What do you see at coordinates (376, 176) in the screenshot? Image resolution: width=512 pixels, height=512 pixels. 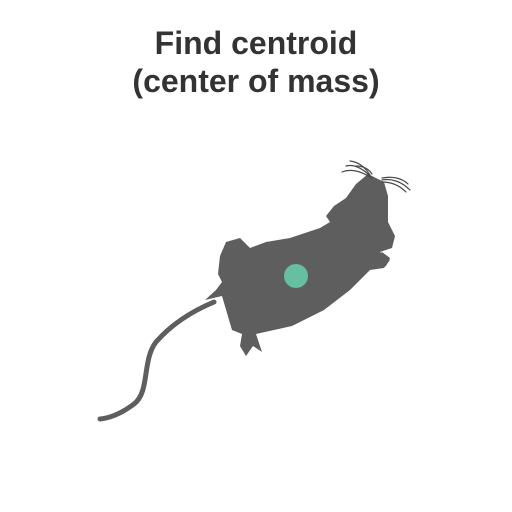 I see `mouse-whiskers` at bounding box center [376, 176].